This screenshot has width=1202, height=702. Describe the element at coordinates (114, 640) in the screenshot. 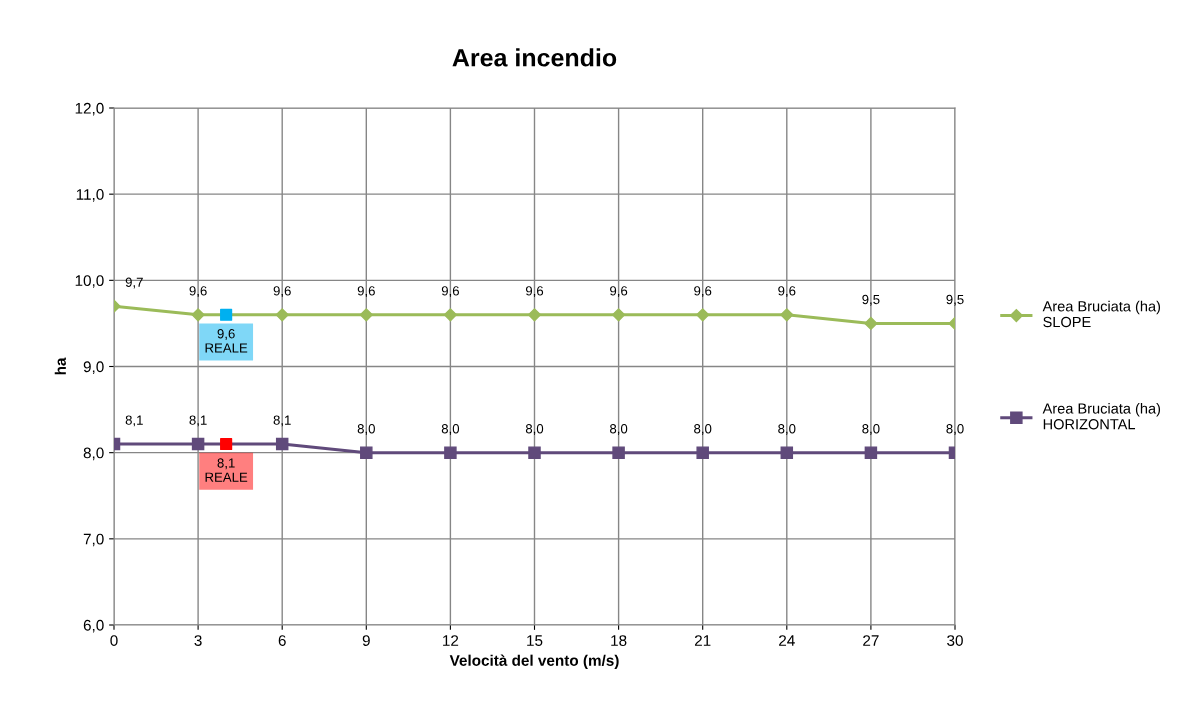

I see `x-tick-label: 0` at that location.